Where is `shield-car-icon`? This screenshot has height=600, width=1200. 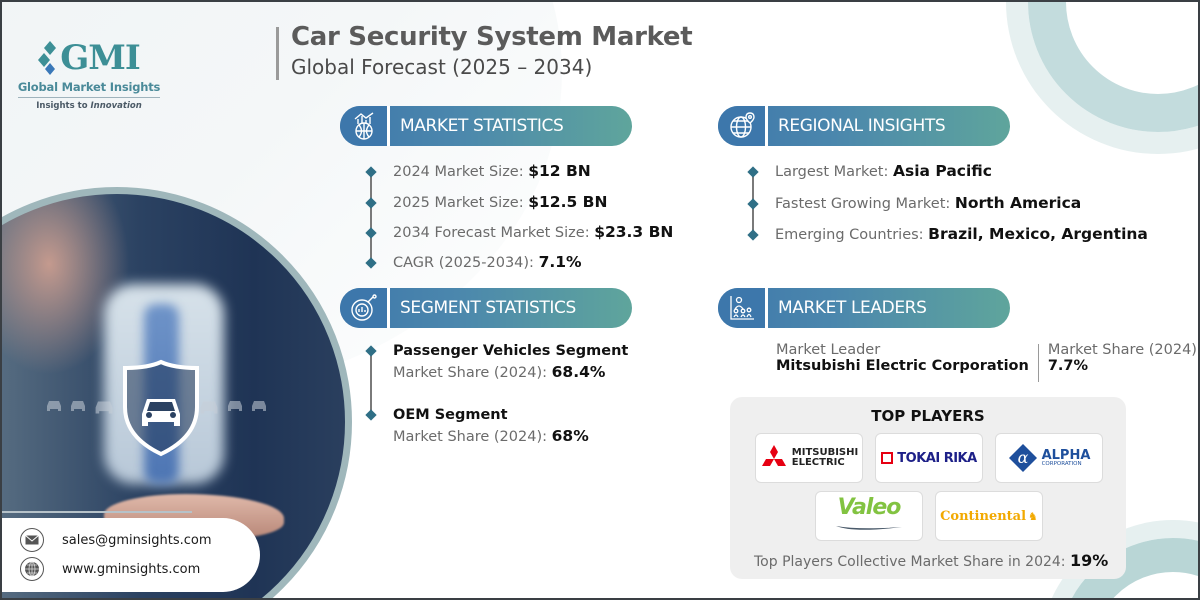
shield-car-icon is located at coordinates (161, 408).